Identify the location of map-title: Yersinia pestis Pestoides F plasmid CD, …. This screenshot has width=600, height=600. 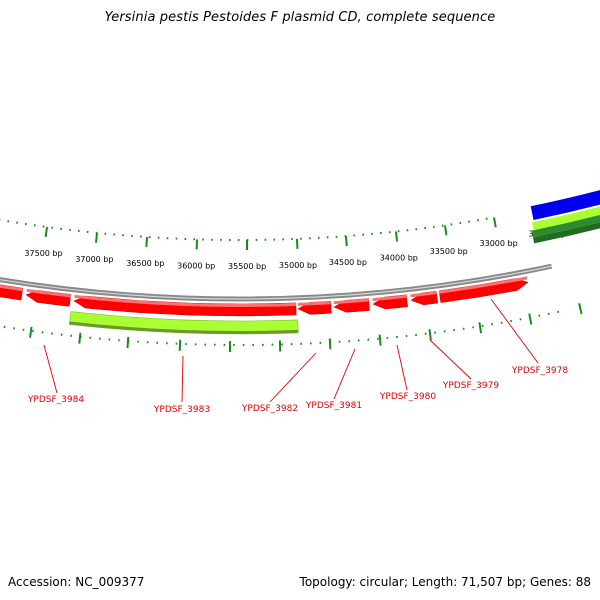
(300, 17).